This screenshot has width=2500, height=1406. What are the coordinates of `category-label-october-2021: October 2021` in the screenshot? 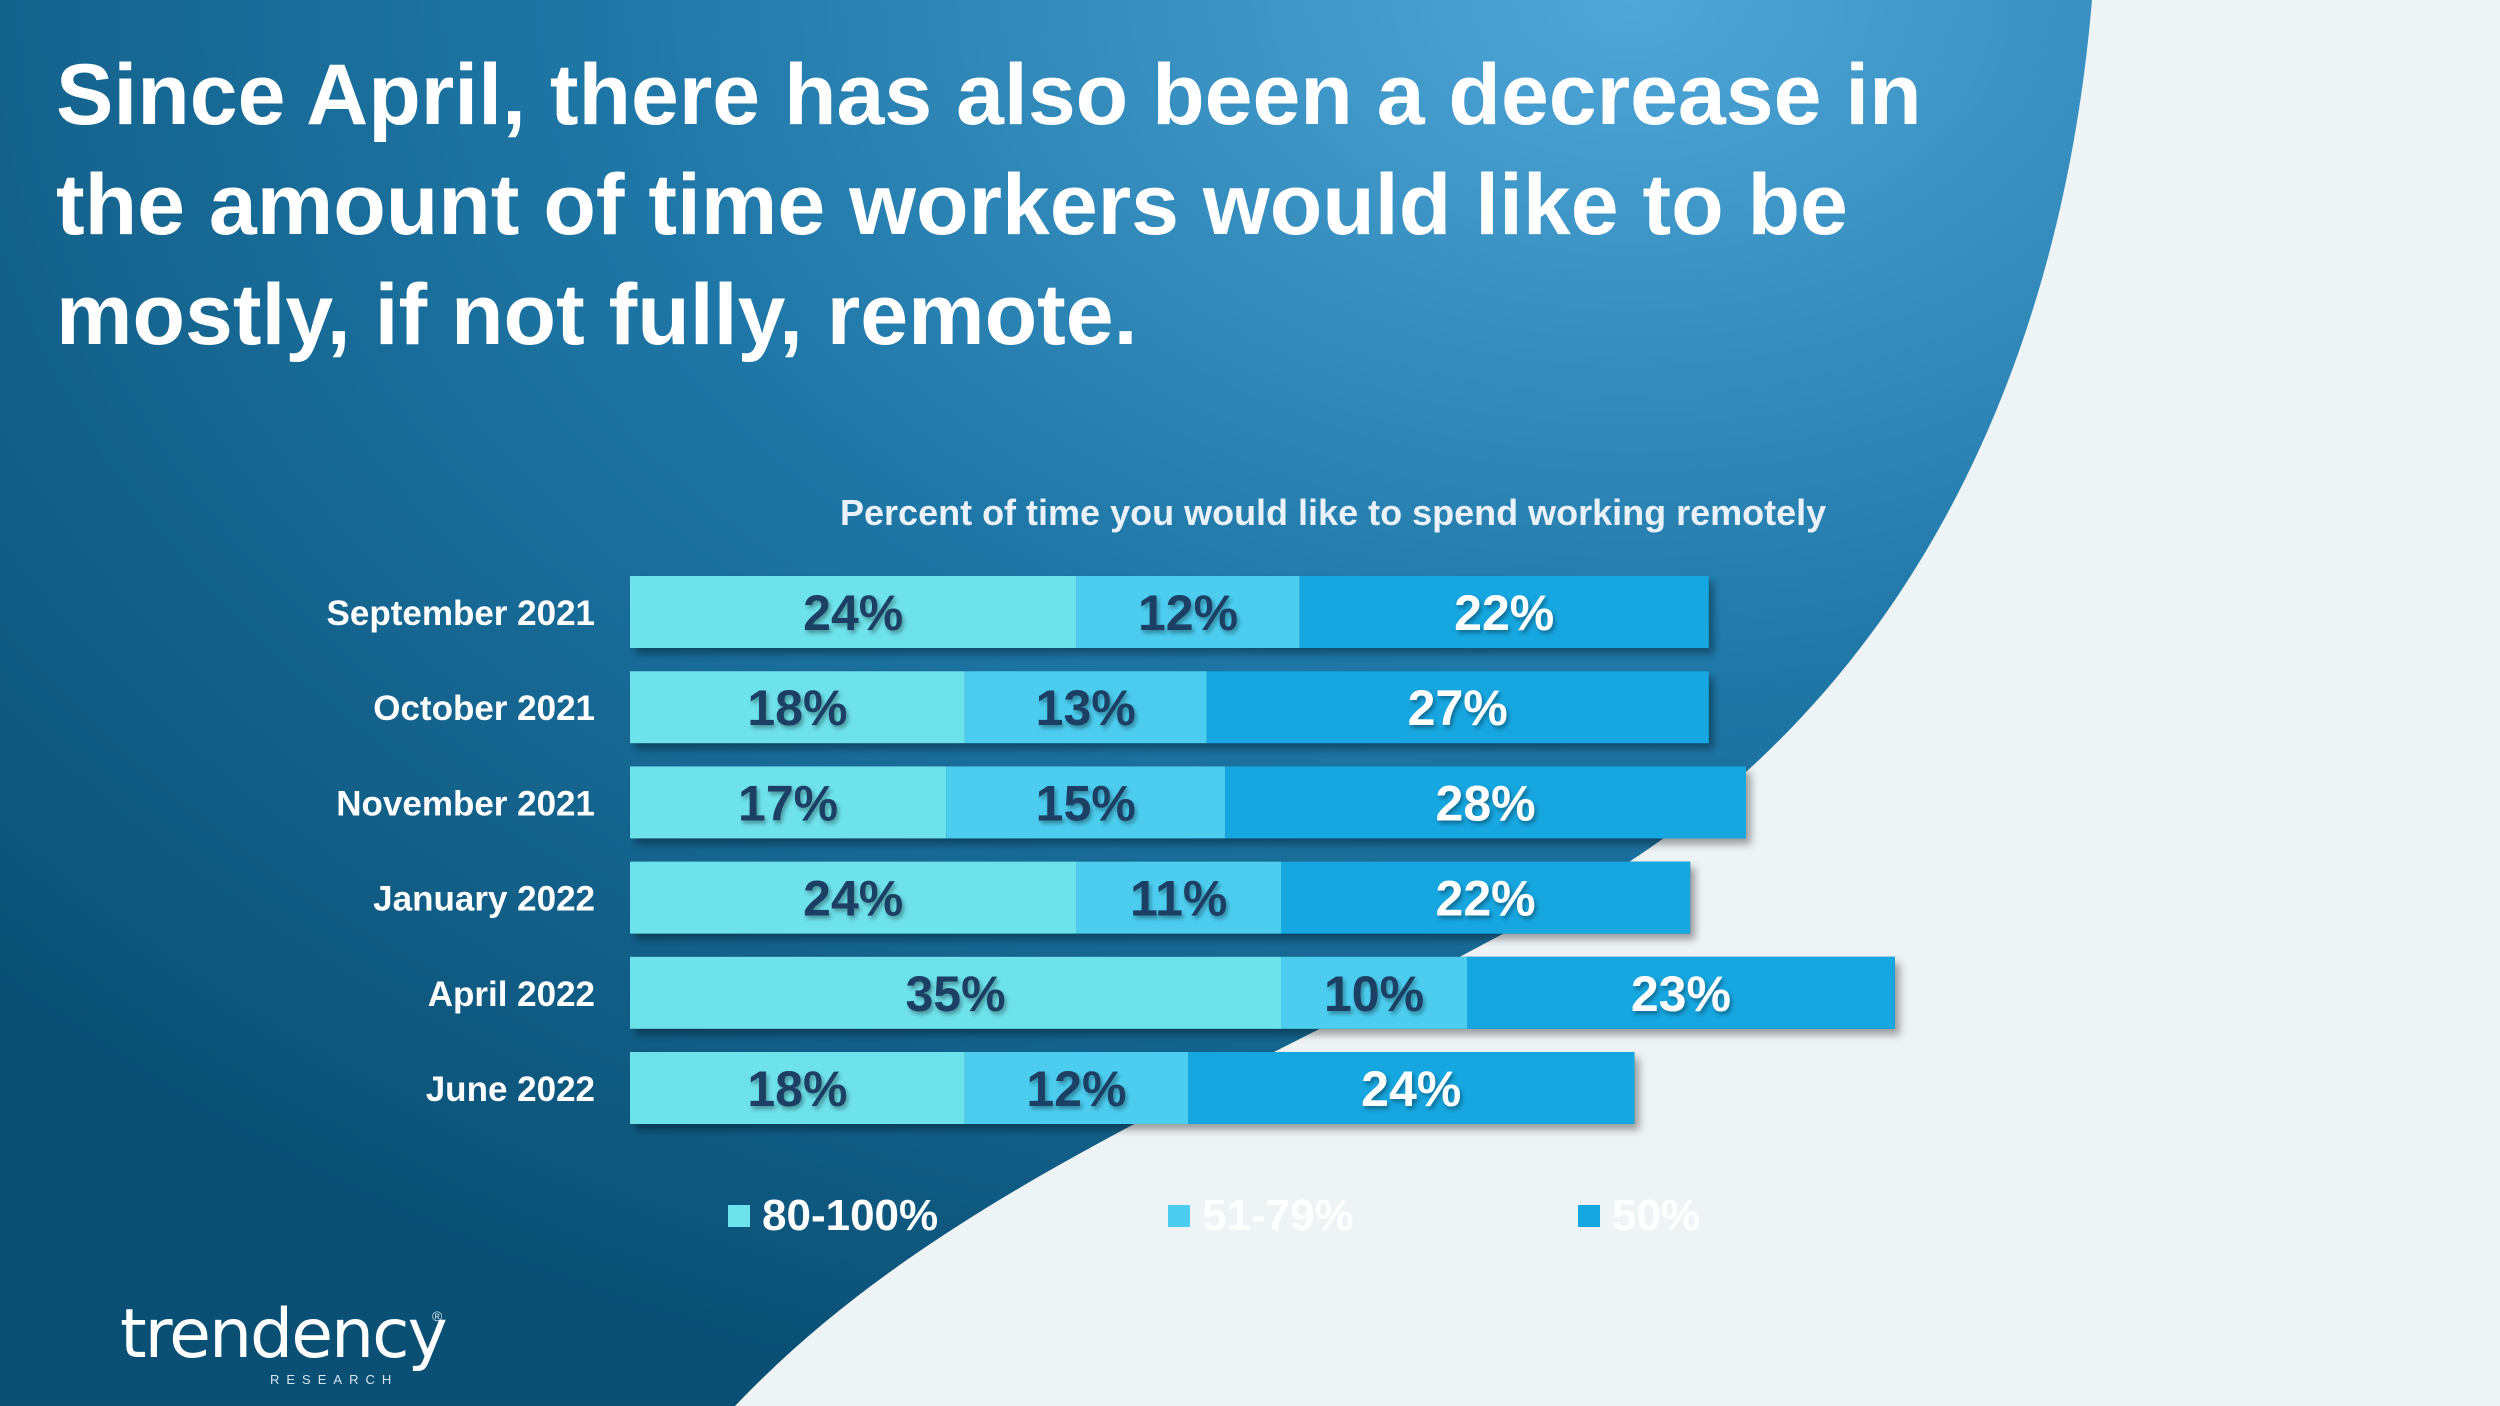 It's located at (484, 708).